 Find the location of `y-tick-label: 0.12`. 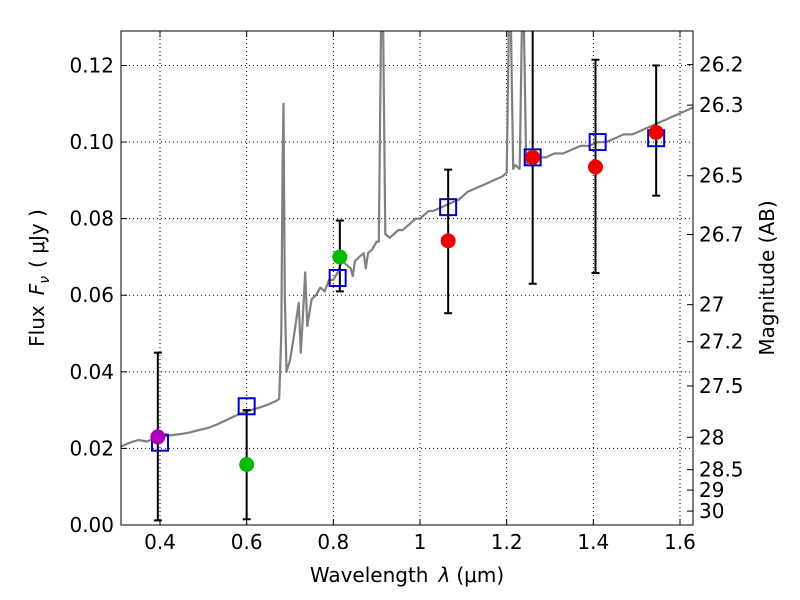

y-tick-label: 0.12 is located at coordinates (91, 65).